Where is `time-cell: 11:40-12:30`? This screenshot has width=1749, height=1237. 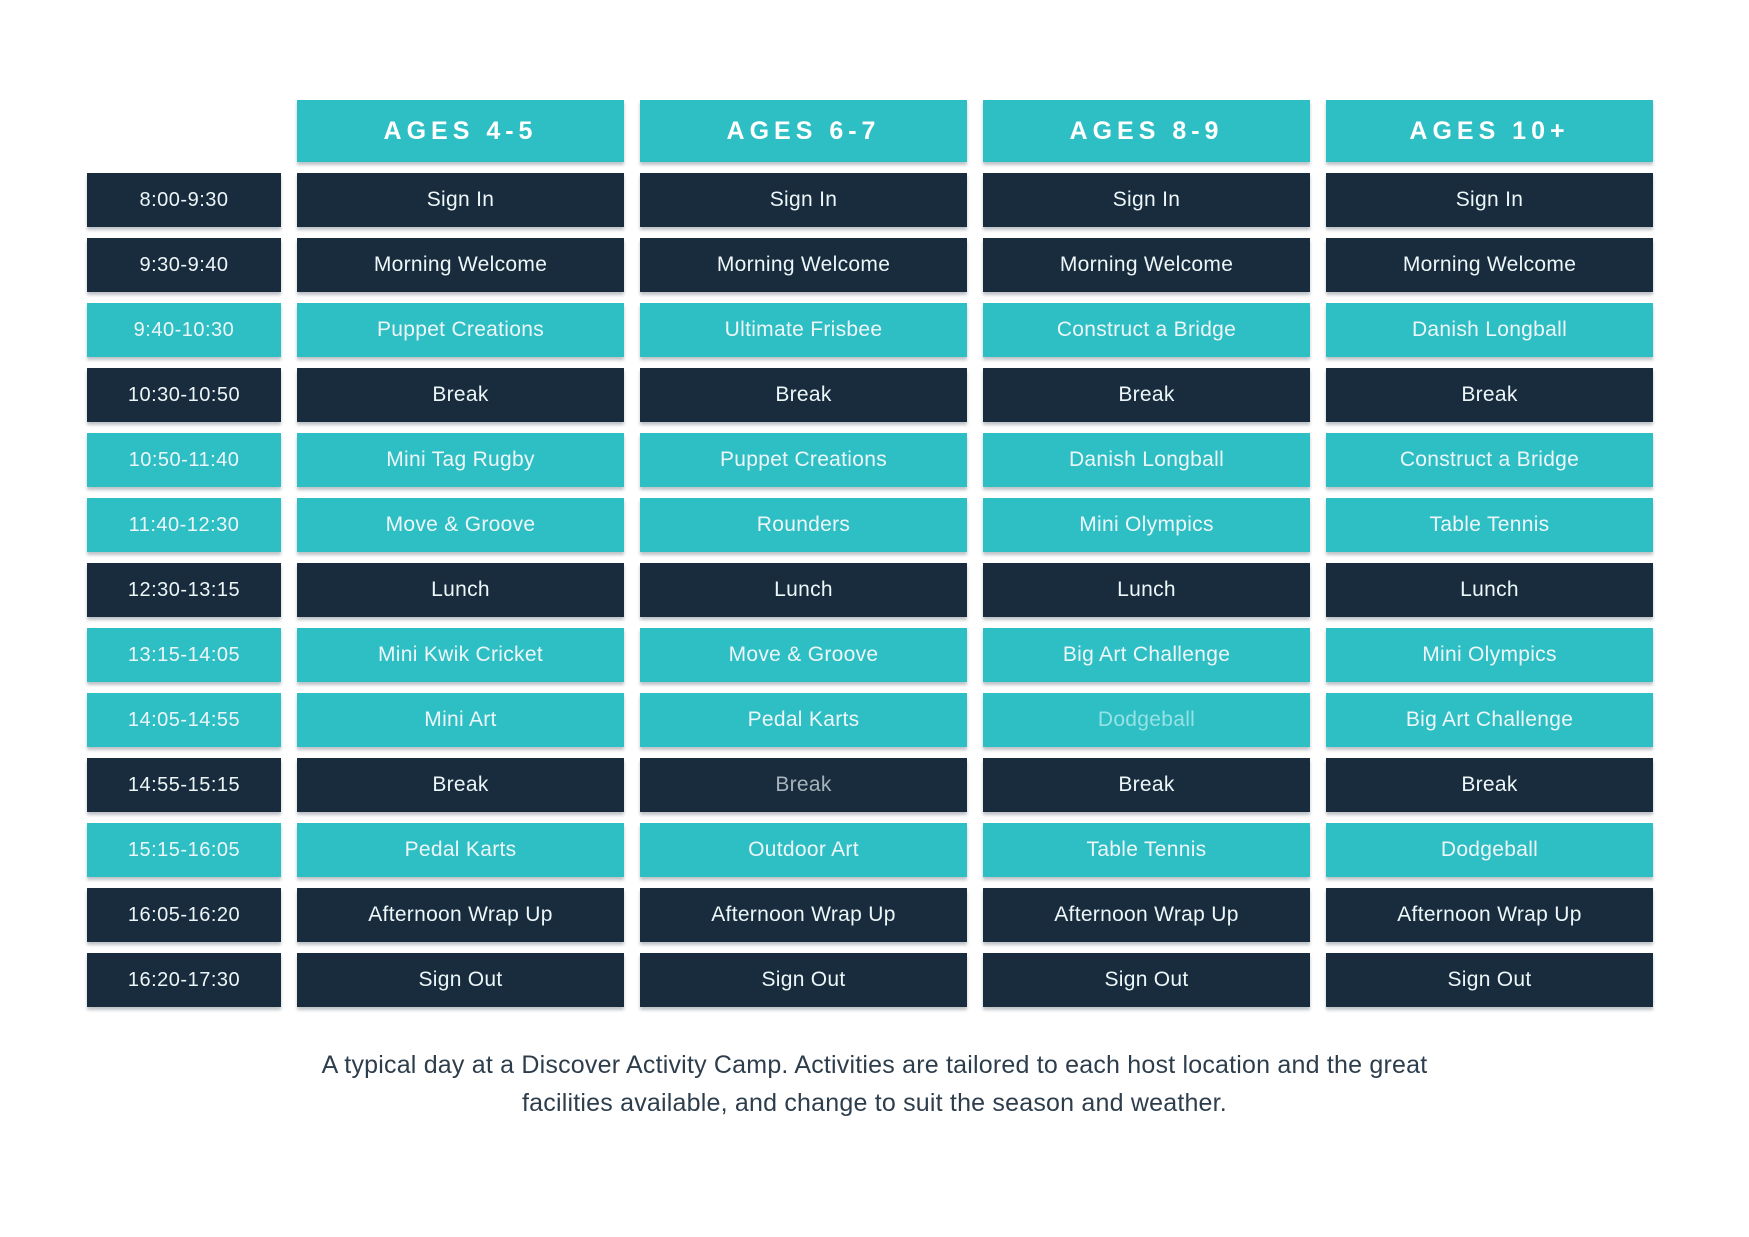
time-cell: 11:40-12:30 is located at coordinates (184, 525).